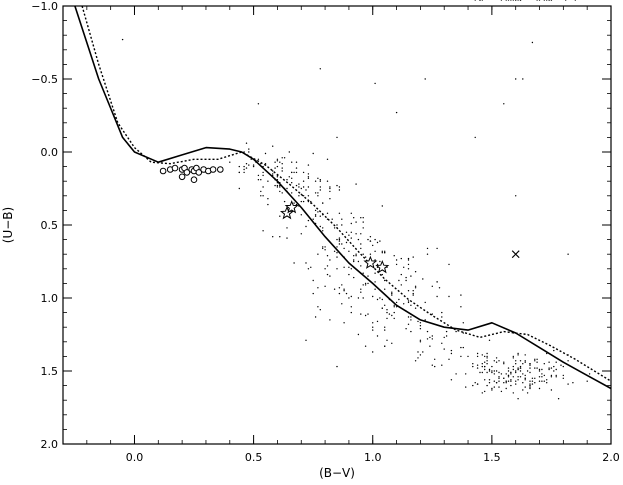  I want to click on x-tick-label: 2.0, so click(611, 457).